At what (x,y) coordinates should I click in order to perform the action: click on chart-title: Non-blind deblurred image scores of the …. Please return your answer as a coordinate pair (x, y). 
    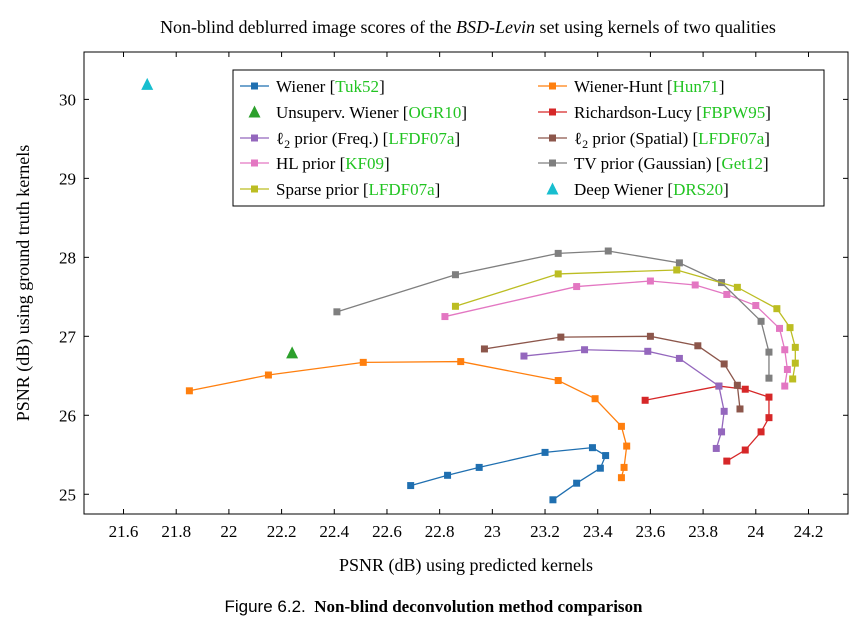
    Looking at the image, I should click on (468, 27).